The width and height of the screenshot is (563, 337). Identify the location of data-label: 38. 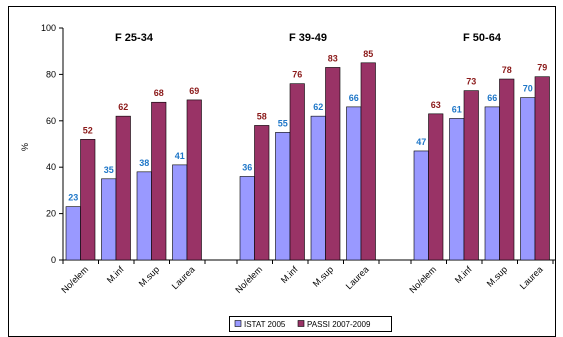
(144, 163).